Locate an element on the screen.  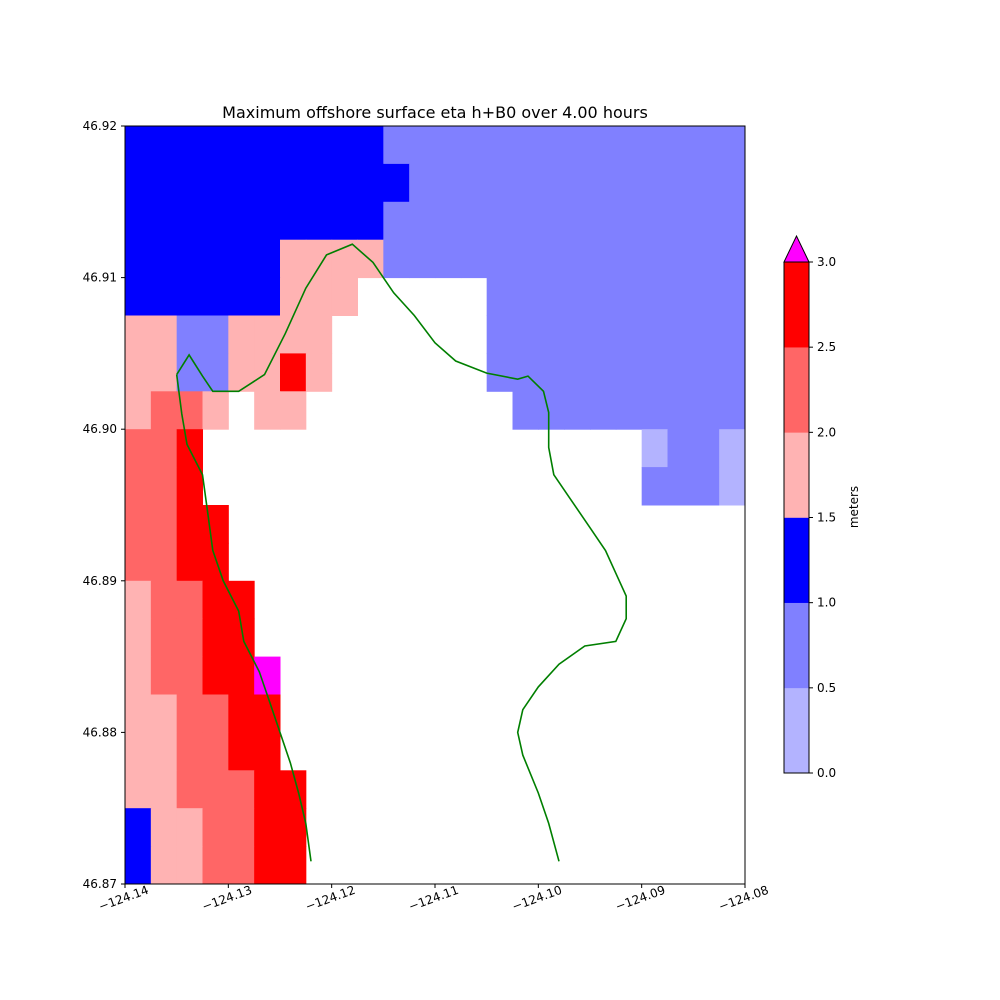
x-tick-label: −124.09 is located at coordinates (640, 898).